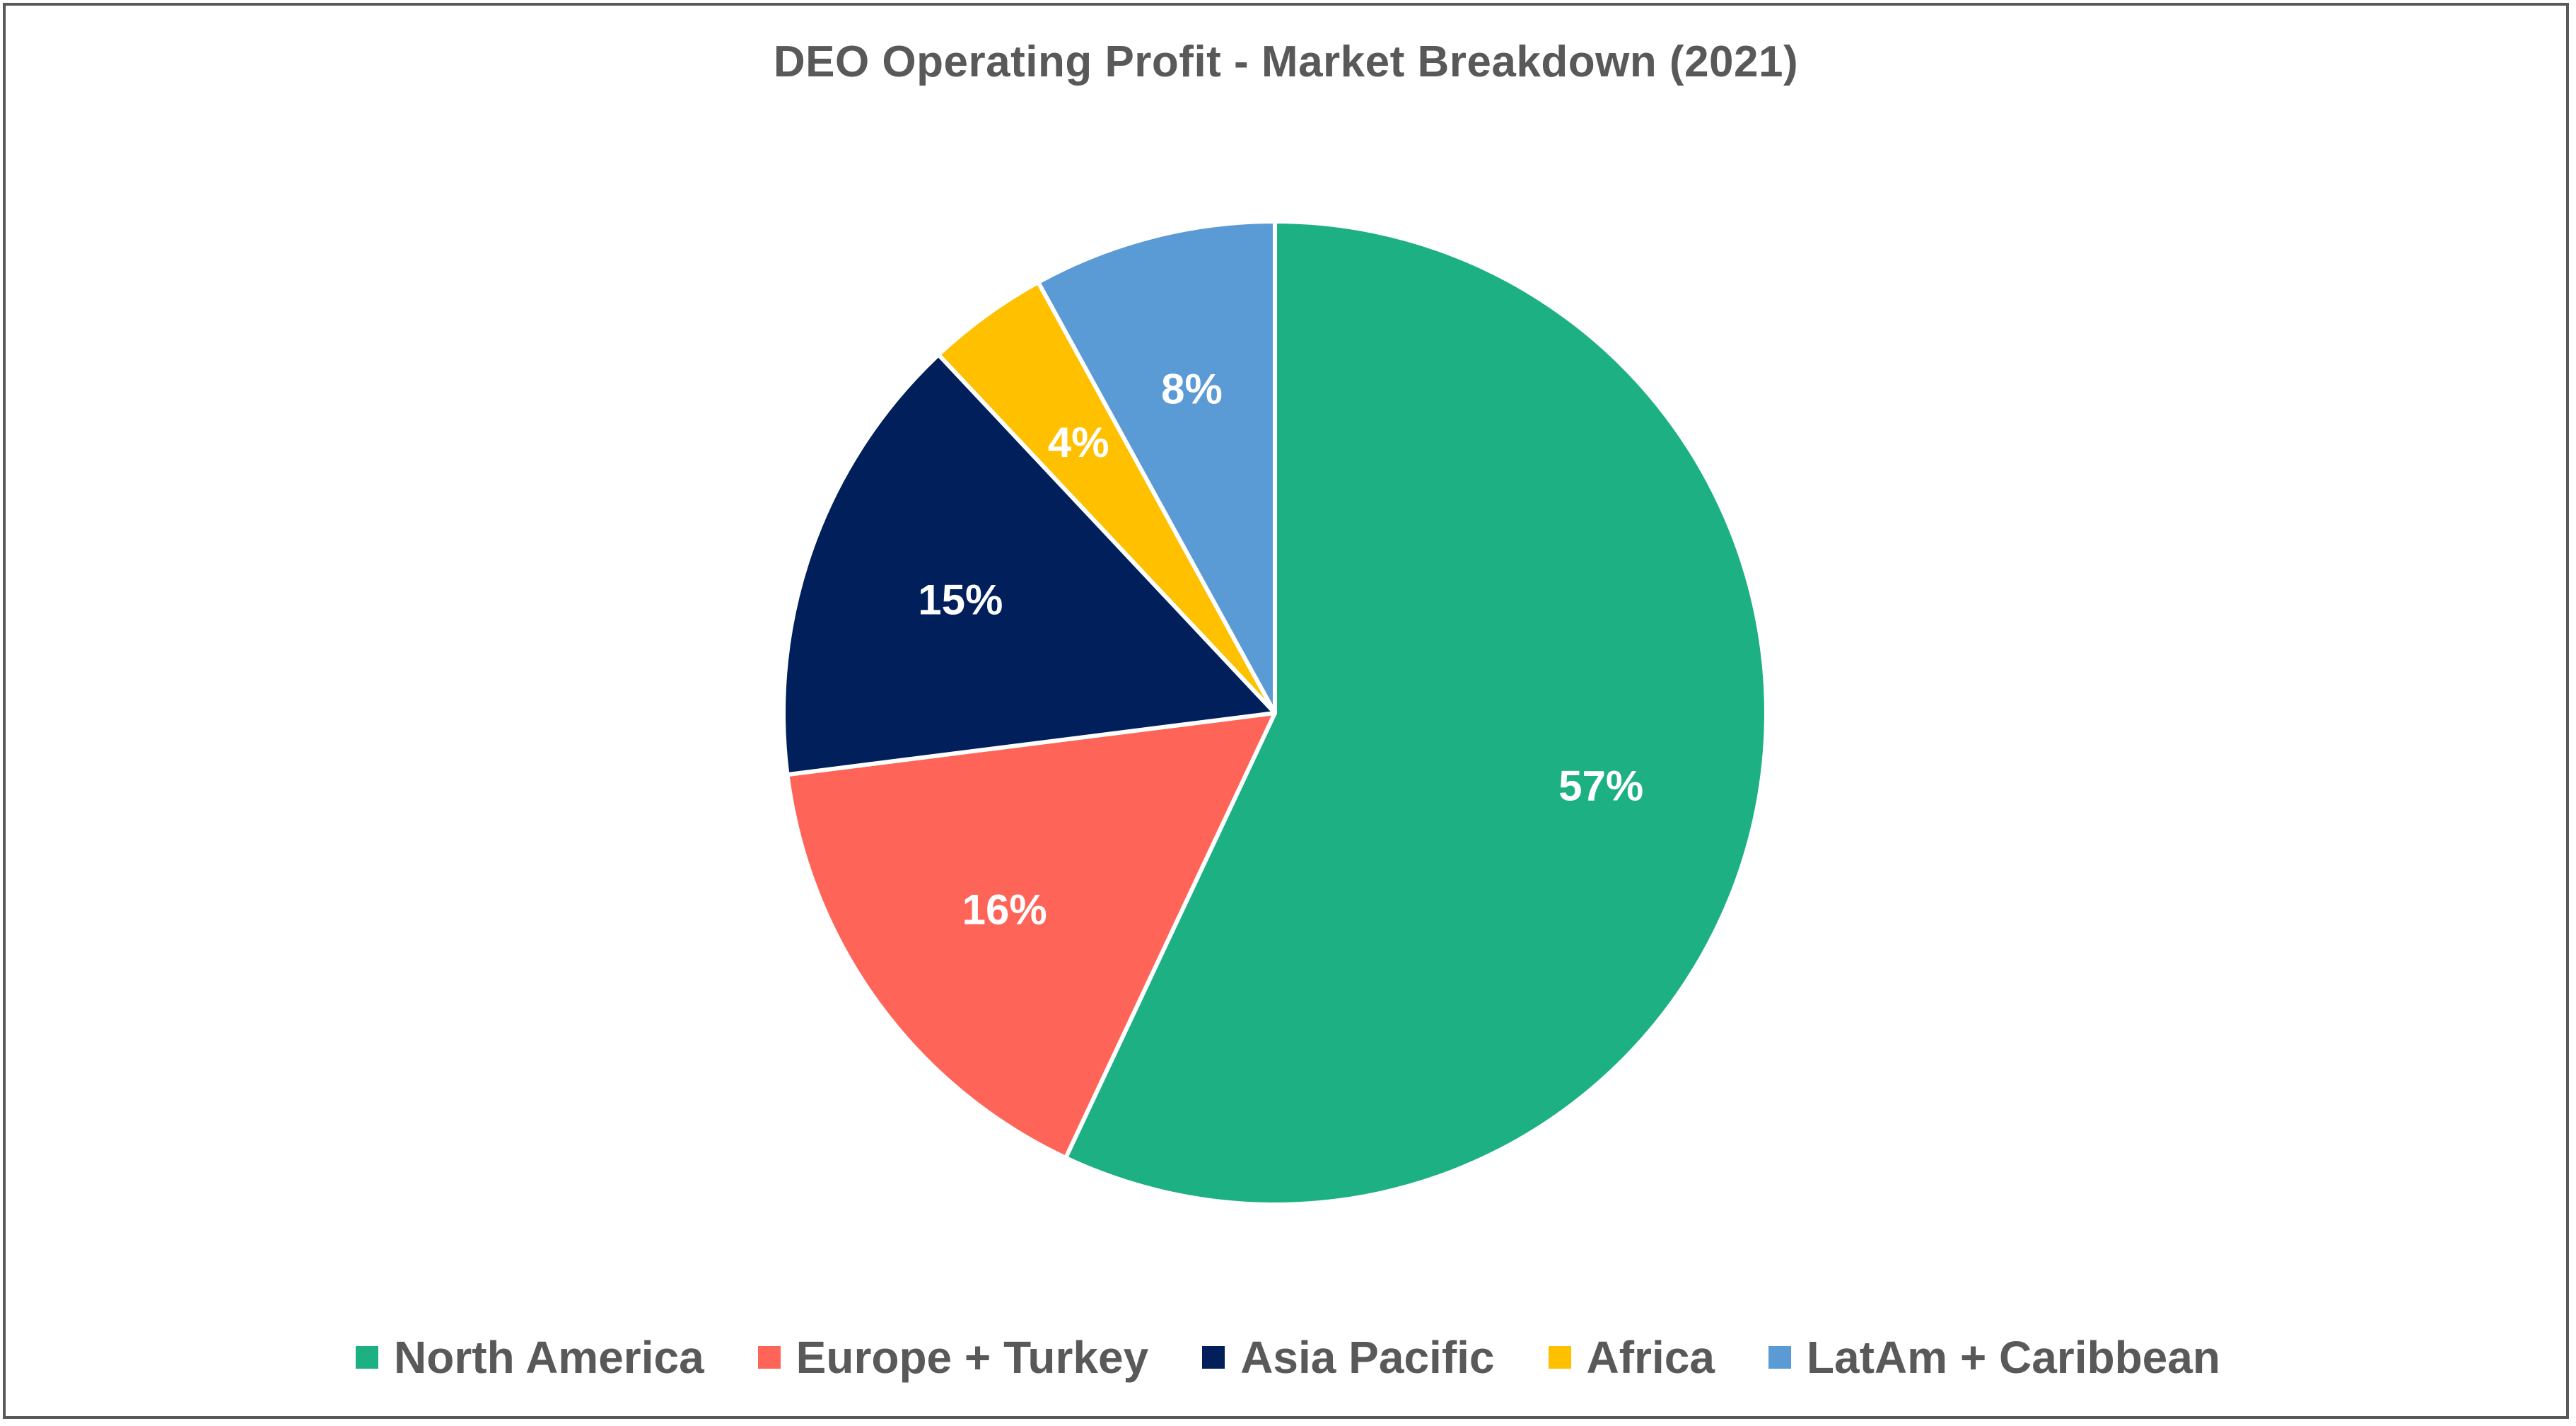 This screenshot has height=1426, width=2576. I want to click on slice-data-label: 15%, so click(960, 599).